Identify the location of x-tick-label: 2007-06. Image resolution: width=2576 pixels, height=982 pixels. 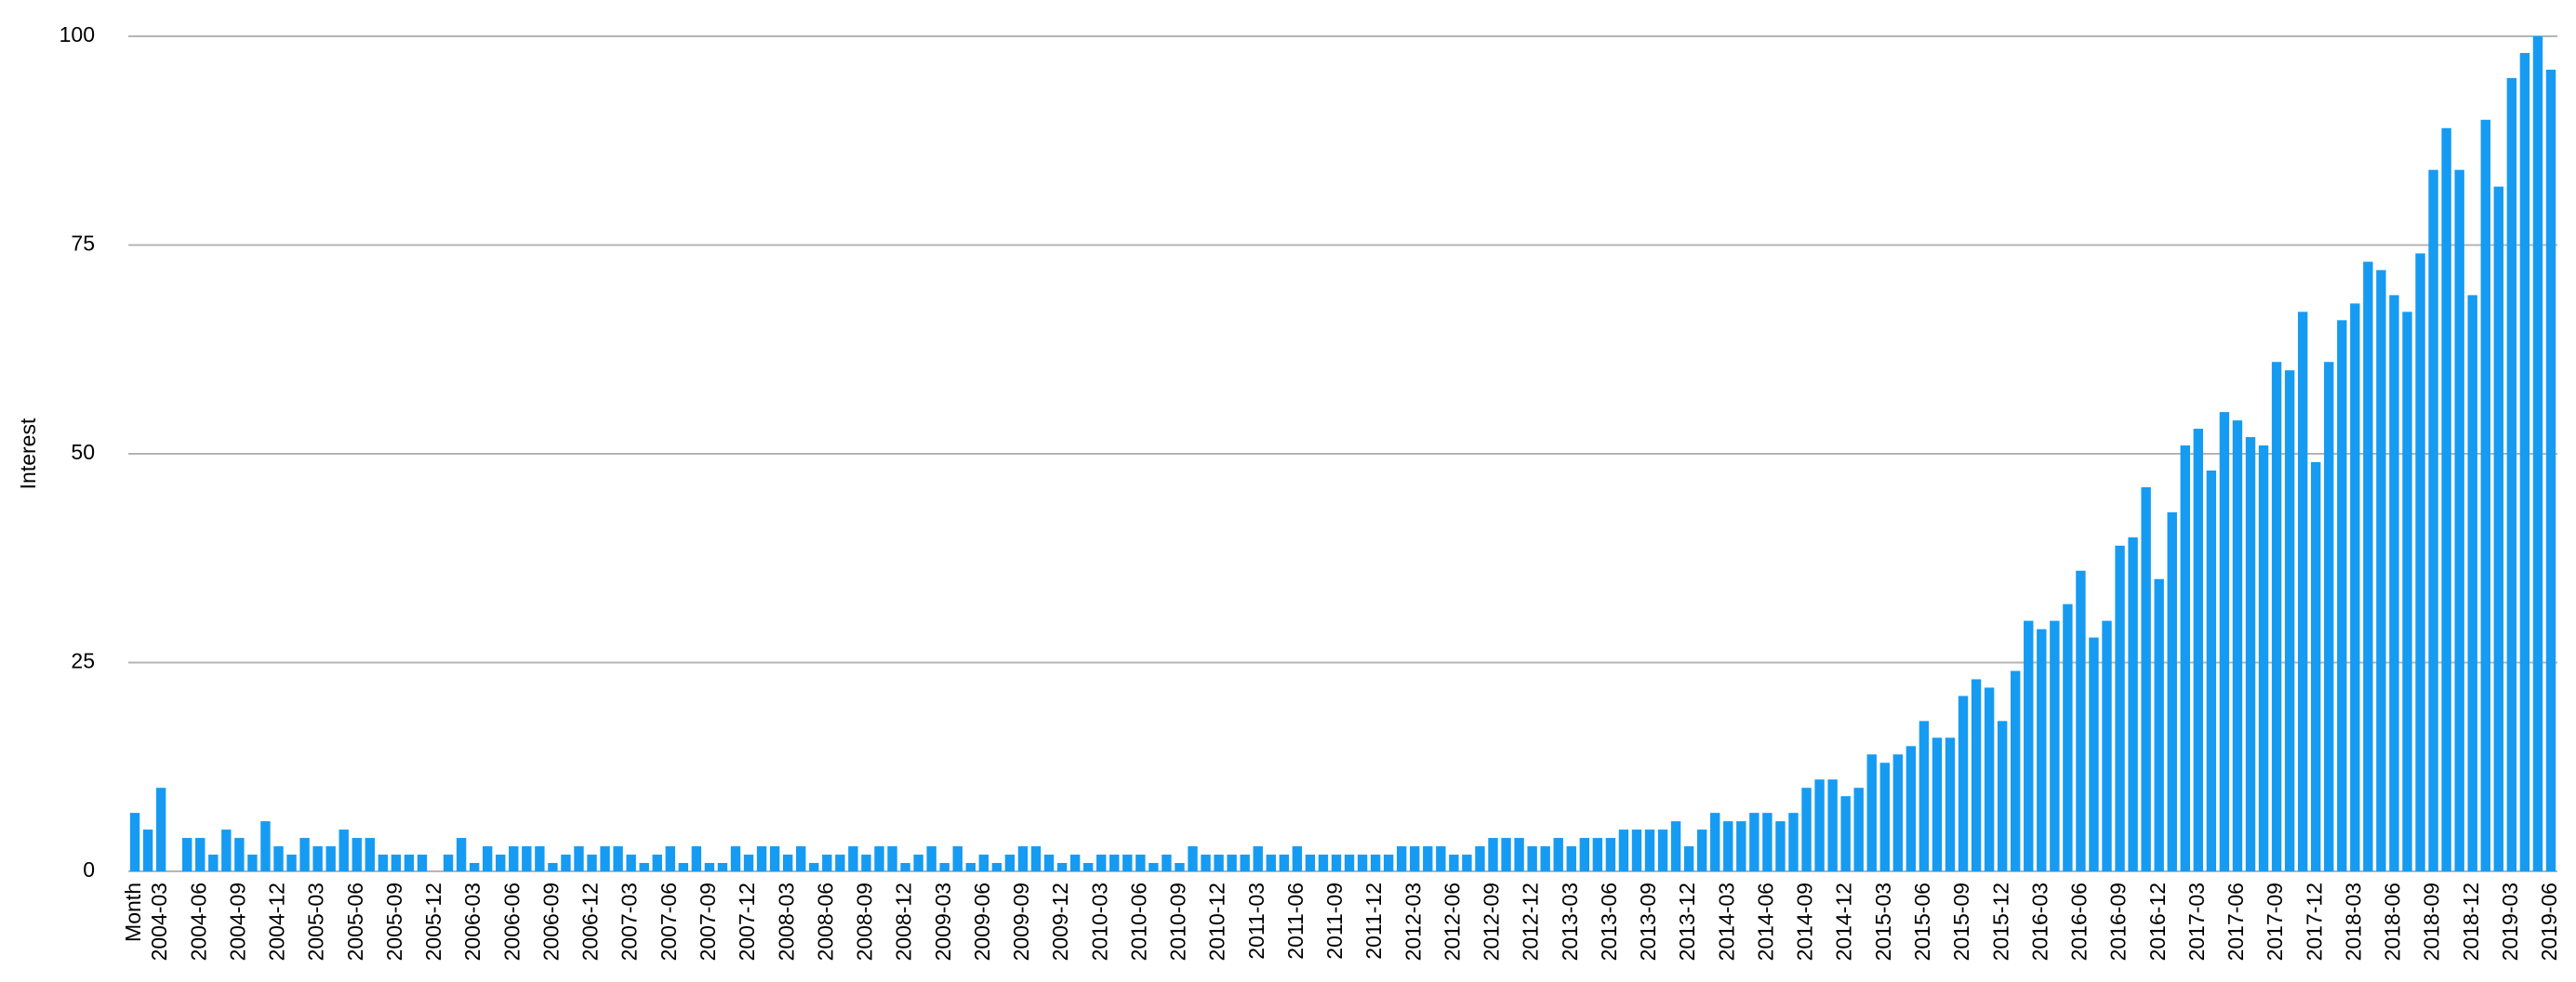
(669, 921).